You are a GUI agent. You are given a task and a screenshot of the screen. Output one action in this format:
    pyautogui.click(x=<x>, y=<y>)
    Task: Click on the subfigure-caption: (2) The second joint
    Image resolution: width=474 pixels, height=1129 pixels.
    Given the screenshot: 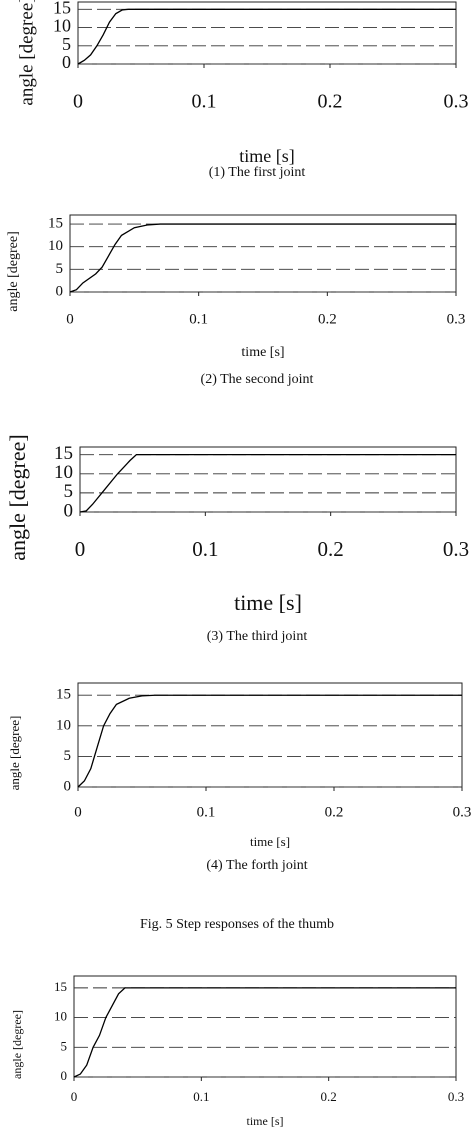 What is the action you would take?
    pyautogui.click(x=257, y=379)
    